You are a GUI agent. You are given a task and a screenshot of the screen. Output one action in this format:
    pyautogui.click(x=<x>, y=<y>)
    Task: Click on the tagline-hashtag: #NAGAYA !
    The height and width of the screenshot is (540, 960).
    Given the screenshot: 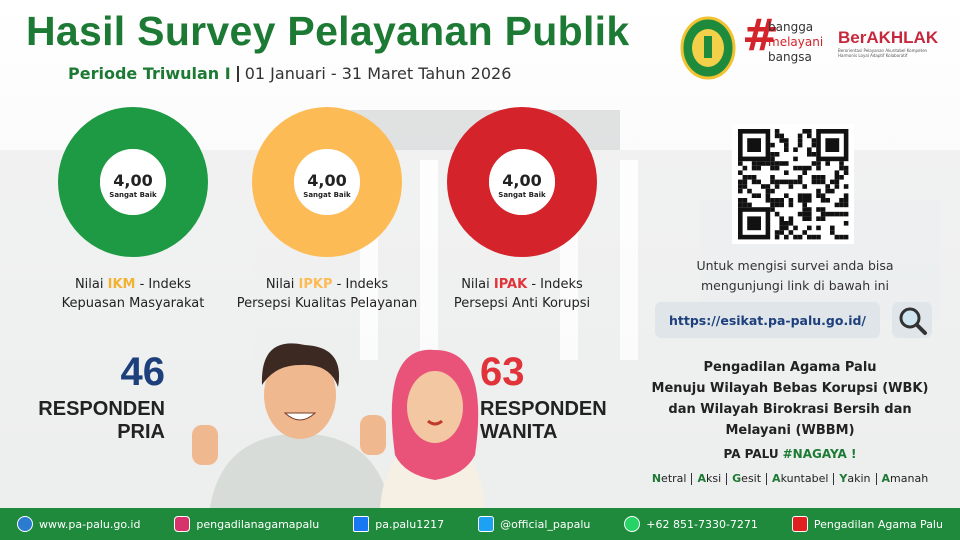 What is the action you would take?
    pyautogui.click(x=819, y=454)
    